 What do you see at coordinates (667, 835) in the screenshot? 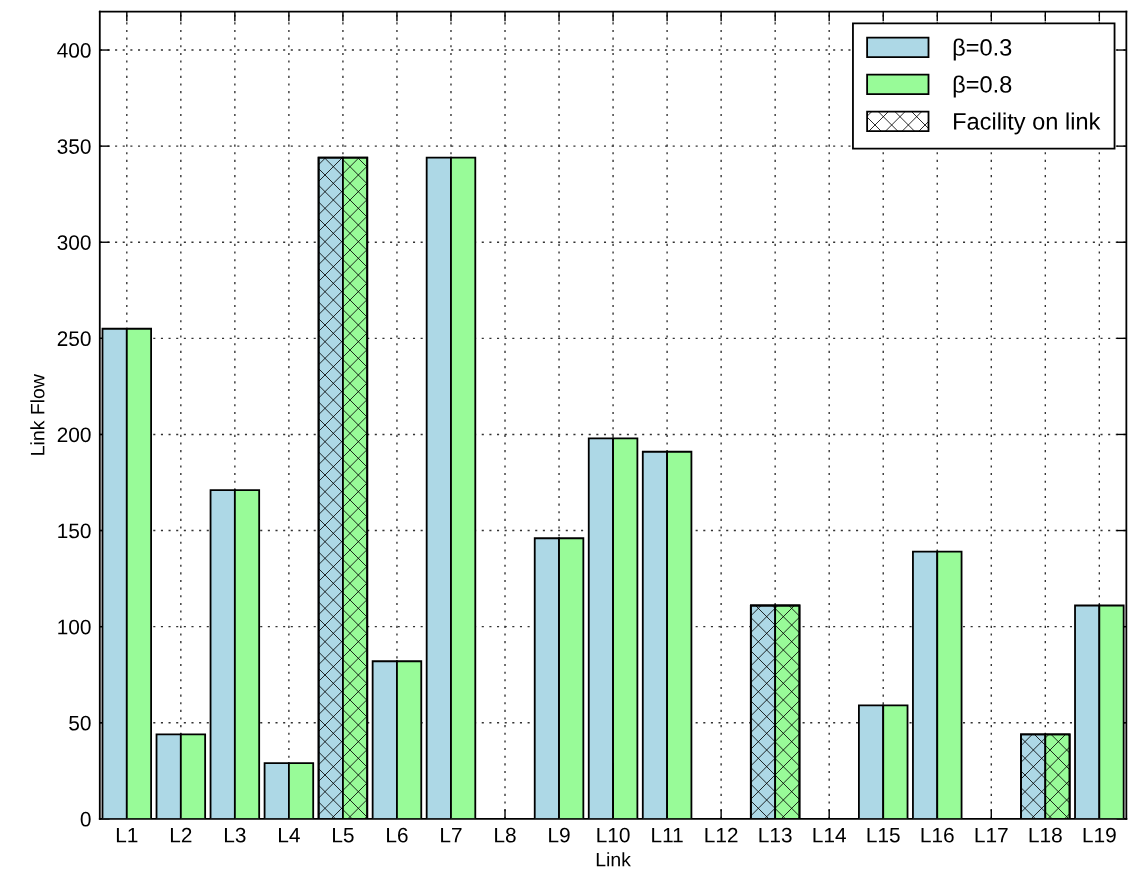
I see `x-tick-label: L11` at bounding box center [667, 835].